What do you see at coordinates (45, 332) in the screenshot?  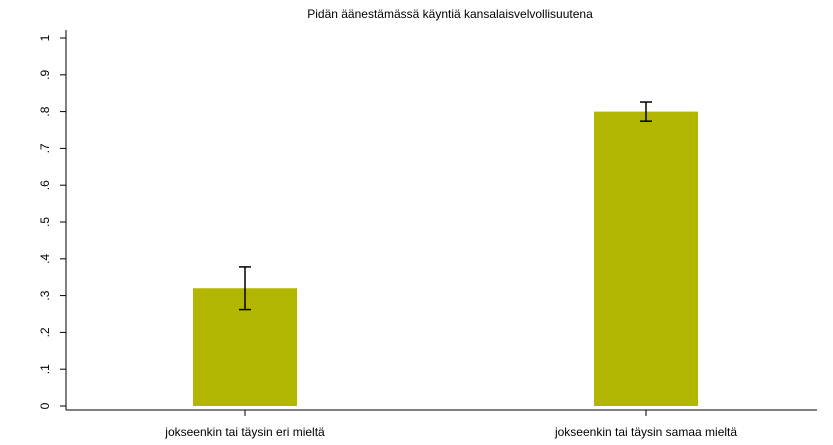 I see `y-tick-label: .2` at bounding box center [45, 332].